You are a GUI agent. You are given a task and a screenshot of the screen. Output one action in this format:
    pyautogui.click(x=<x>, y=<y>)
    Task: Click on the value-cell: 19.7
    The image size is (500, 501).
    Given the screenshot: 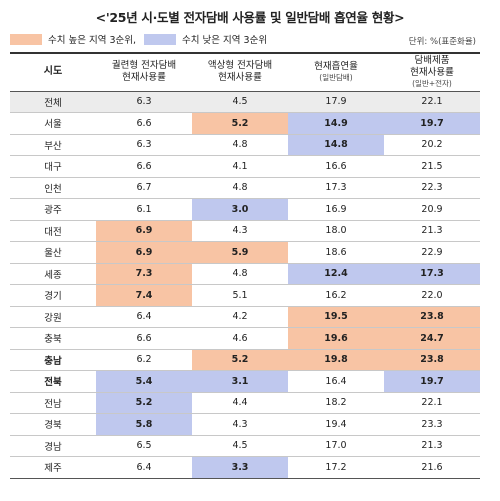 What is the action you would take?
    pyautogui.click(x=432, y=381)
    